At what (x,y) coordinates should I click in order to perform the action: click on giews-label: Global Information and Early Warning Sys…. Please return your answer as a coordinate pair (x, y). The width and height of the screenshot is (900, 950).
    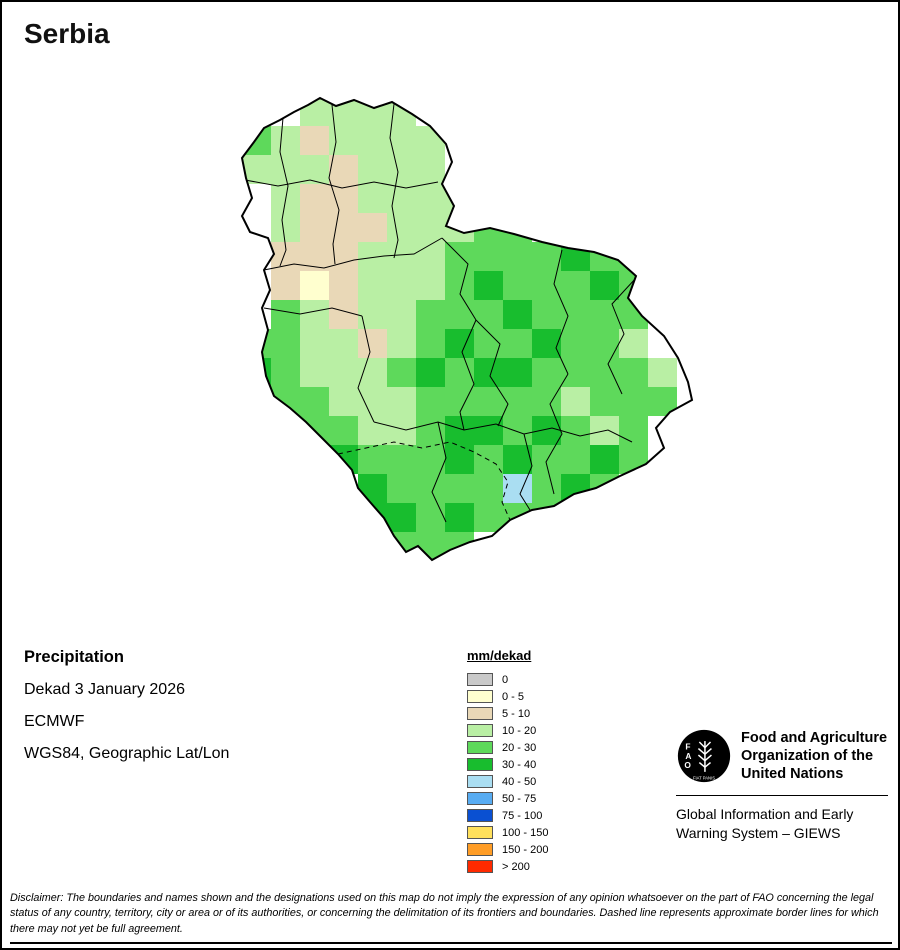
    Looking at the image, I should click on (782, 824).